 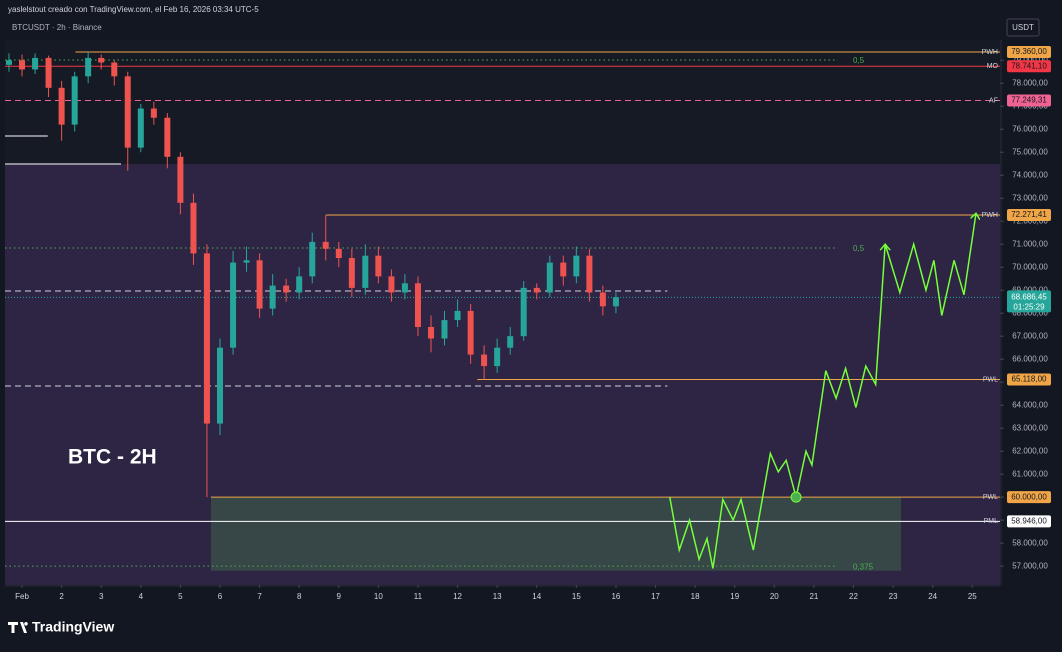 I want to click on price-label: 65.118,00, so click(x=1030, y=379).